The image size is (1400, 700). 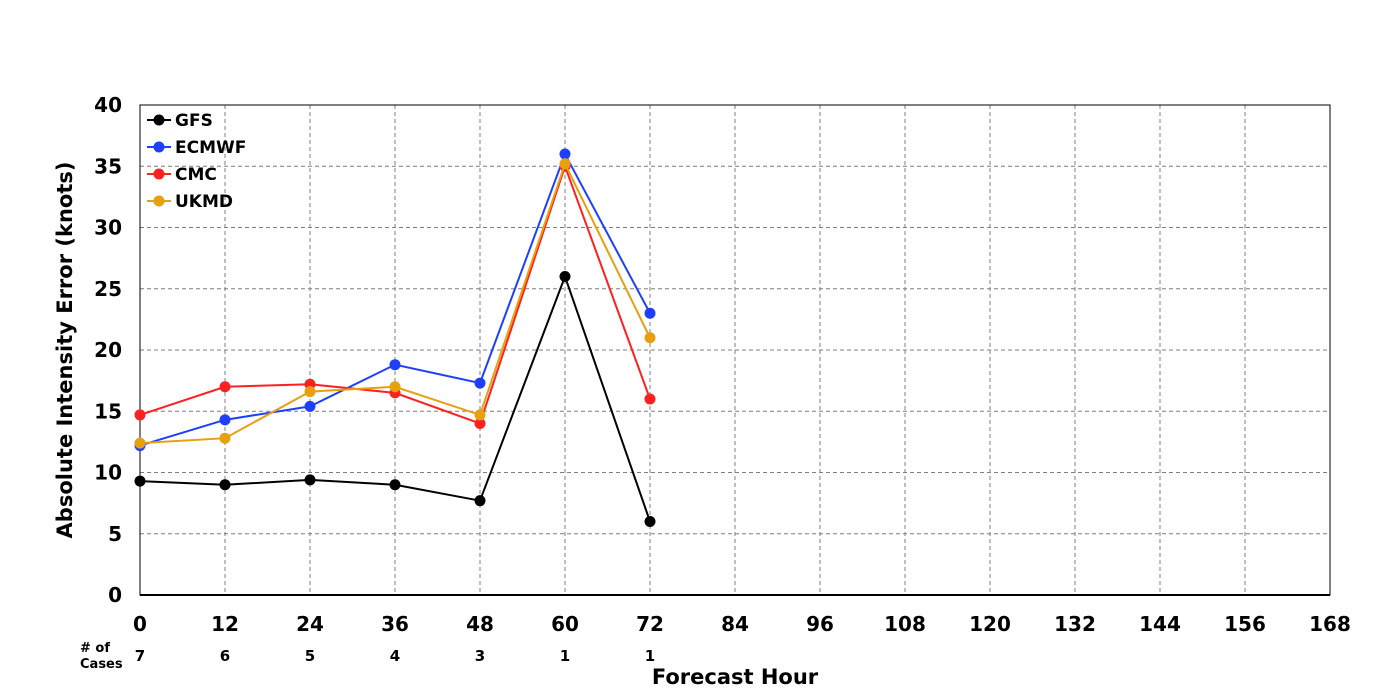 I want to click on series-gfs, so click(x=395, y=399).